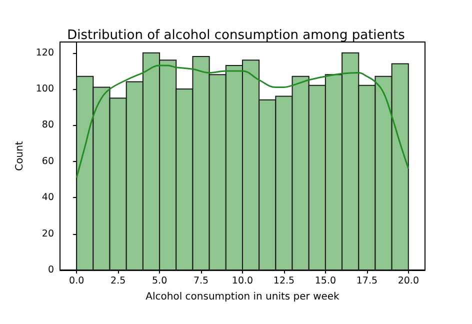 The width and height of the screenshot is (472, 324). Describe the element at coordinates (284, 281) in the screenshot. I see `x-tick-label: 12.5` at that location.